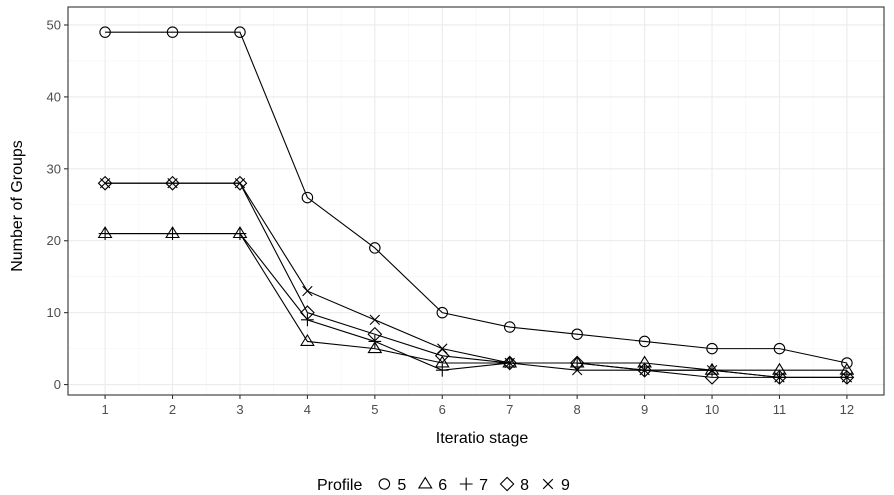 This screenshot has height=495, width=894. Describe the element at coordinates (54, 96) in the screenshot. I see `y-tick-label: 40` at that location.